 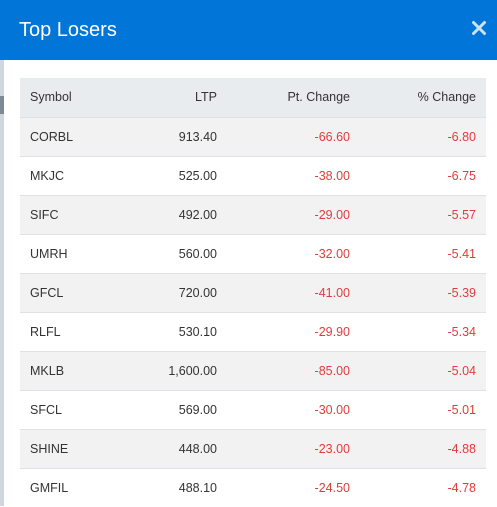 What do you see at coordinates (253, 409) in the screenshot?
I see `table-row: SFCL 569.00 -30.00 -5.01` at bounding box center [253, 409].